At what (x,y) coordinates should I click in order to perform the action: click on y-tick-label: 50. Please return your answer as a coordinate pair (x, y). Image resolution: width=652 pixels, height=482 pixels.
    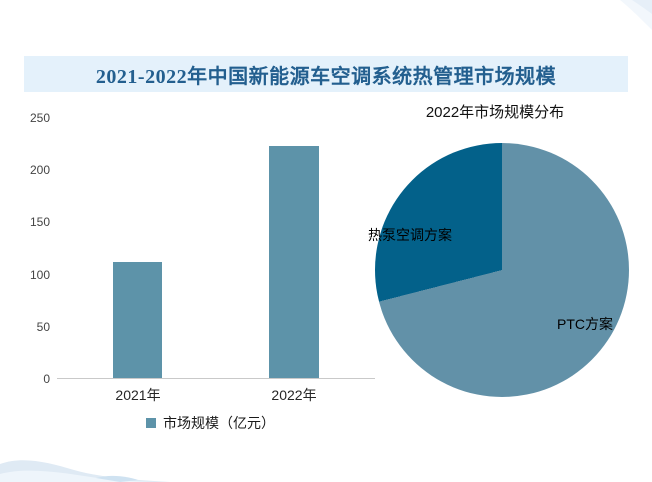
    Looking at the image, I should click on (43, 326).